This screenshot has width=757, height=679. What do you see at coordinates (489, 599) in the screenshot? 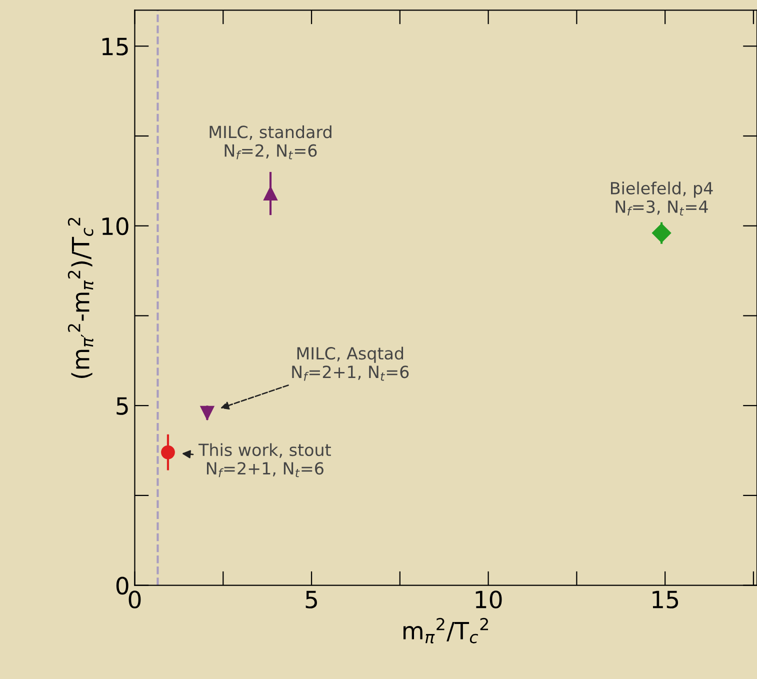
I see `x-tick-label: 10` at bounding box center [489, 599].